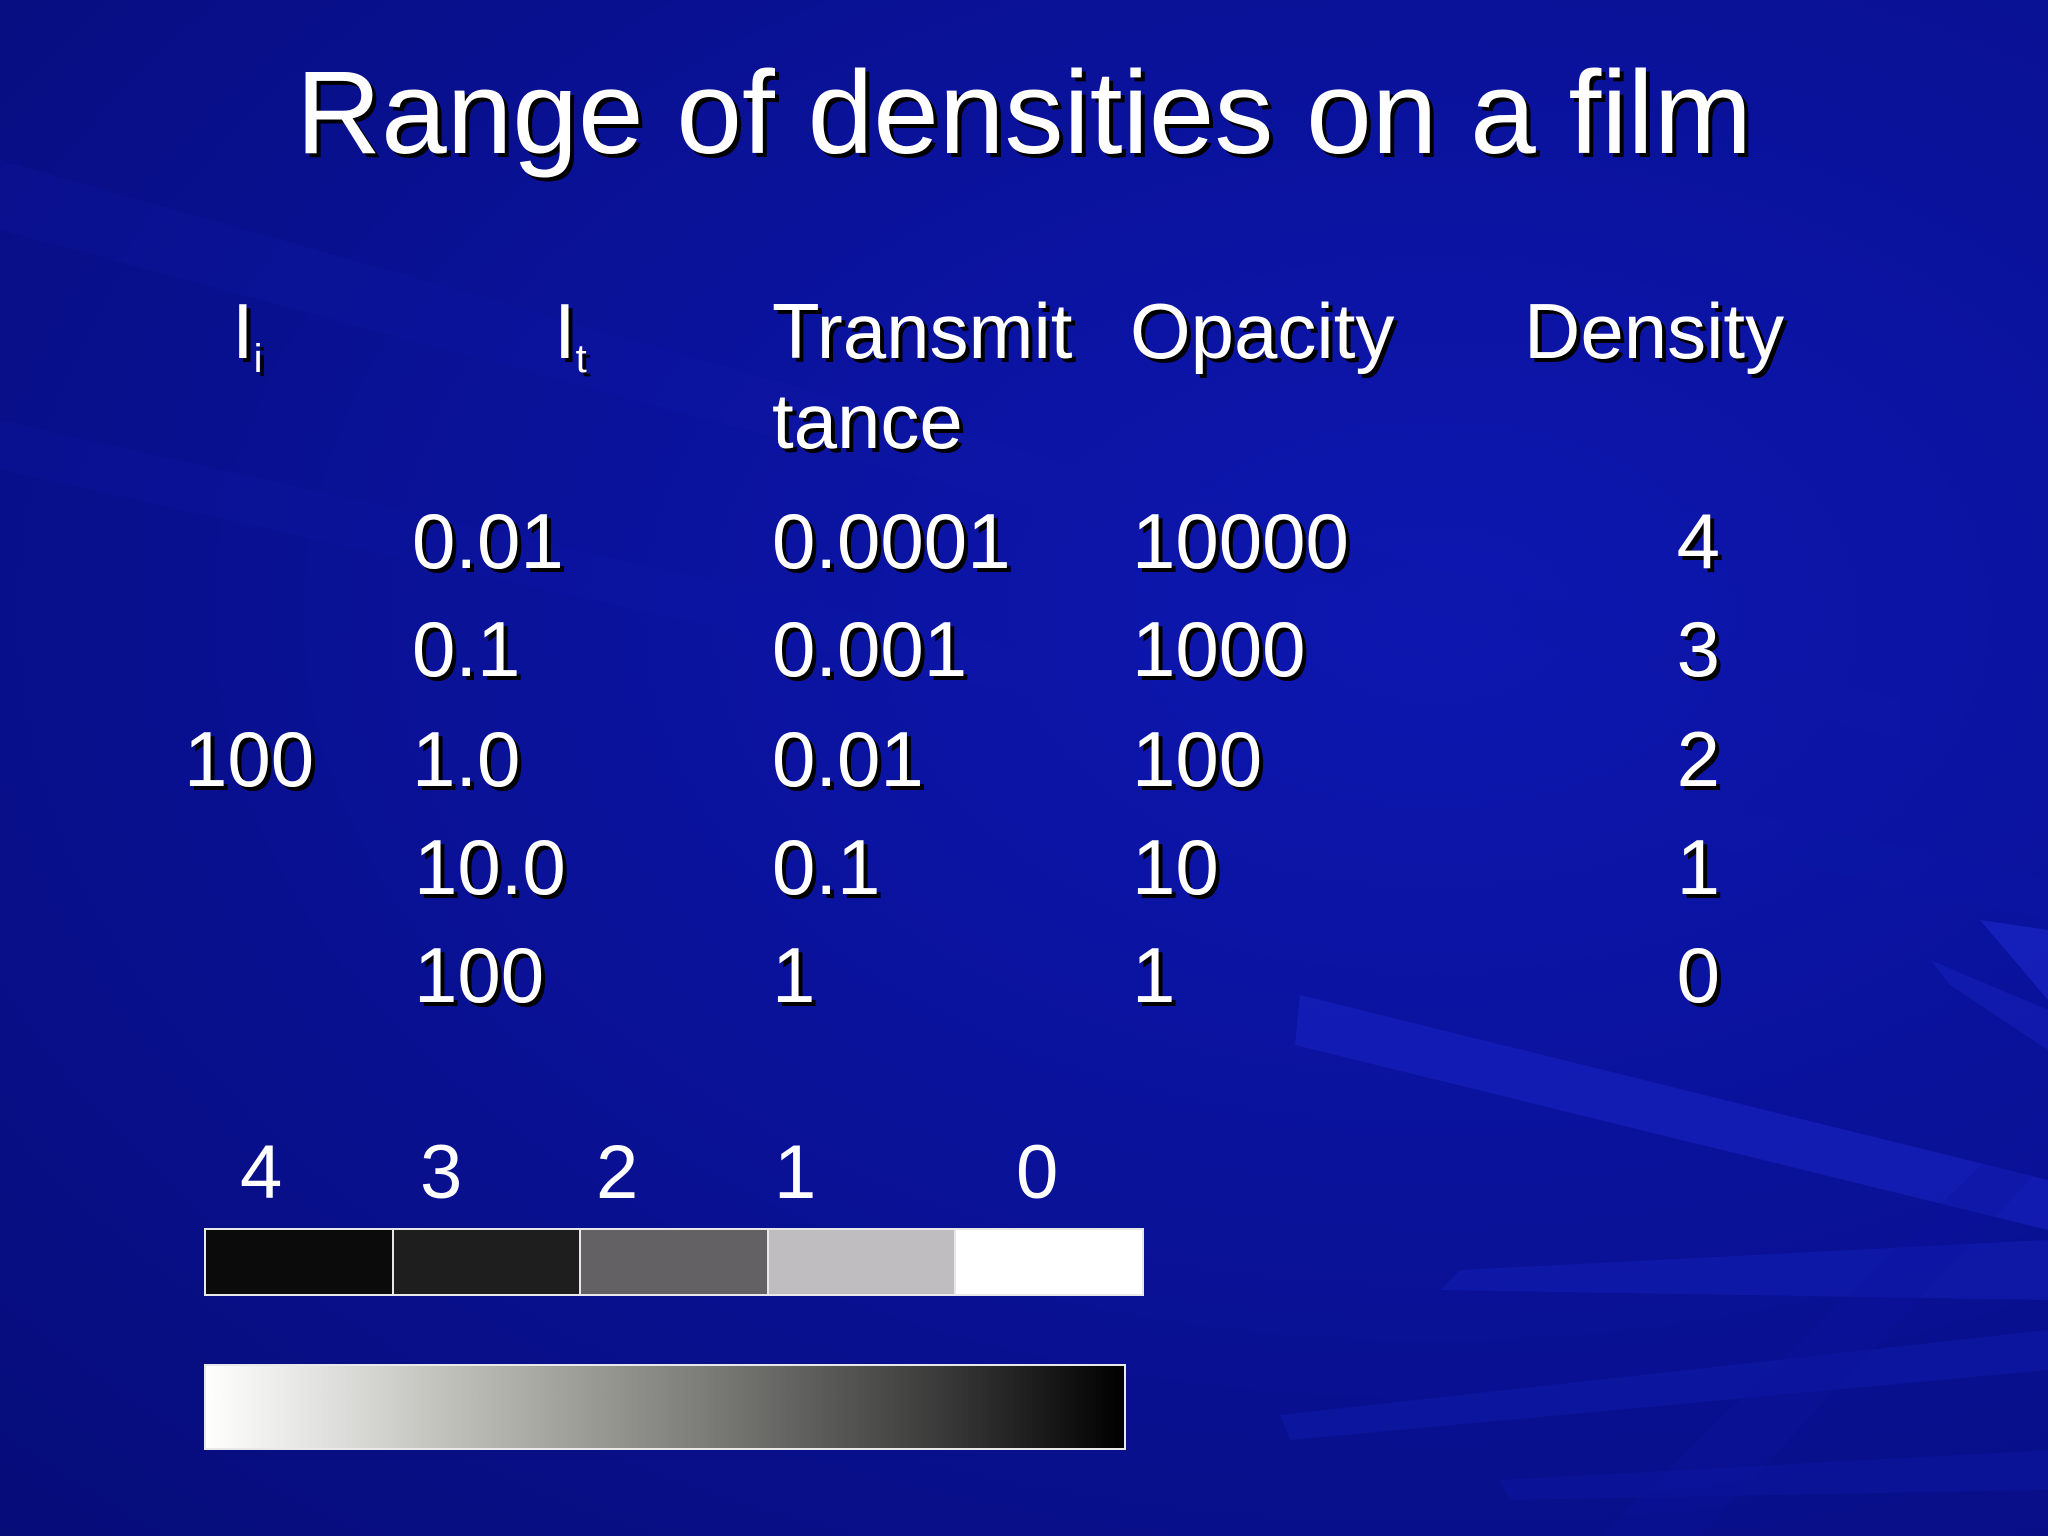  I want to click on strip-label: 0, so click(1037, 1172).